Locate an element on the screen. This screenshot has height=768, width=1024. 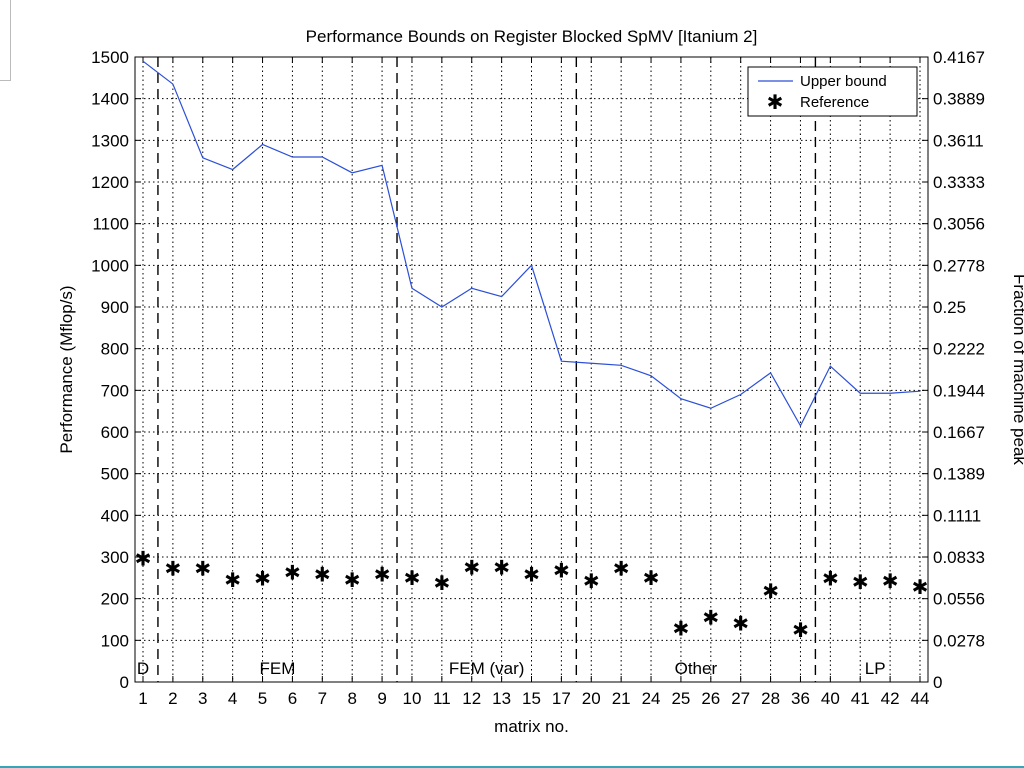
right-tick-label: 0.1667 is located at coordinates (959, 432).